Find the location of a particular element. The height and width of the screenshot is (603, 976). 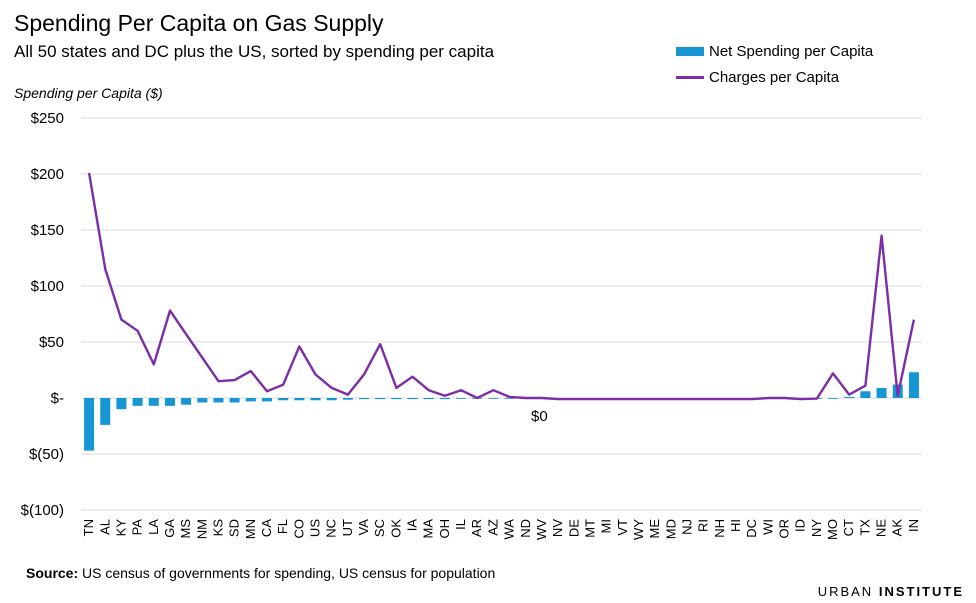

x-tick-label: MA is located at coordinates (428, 529).